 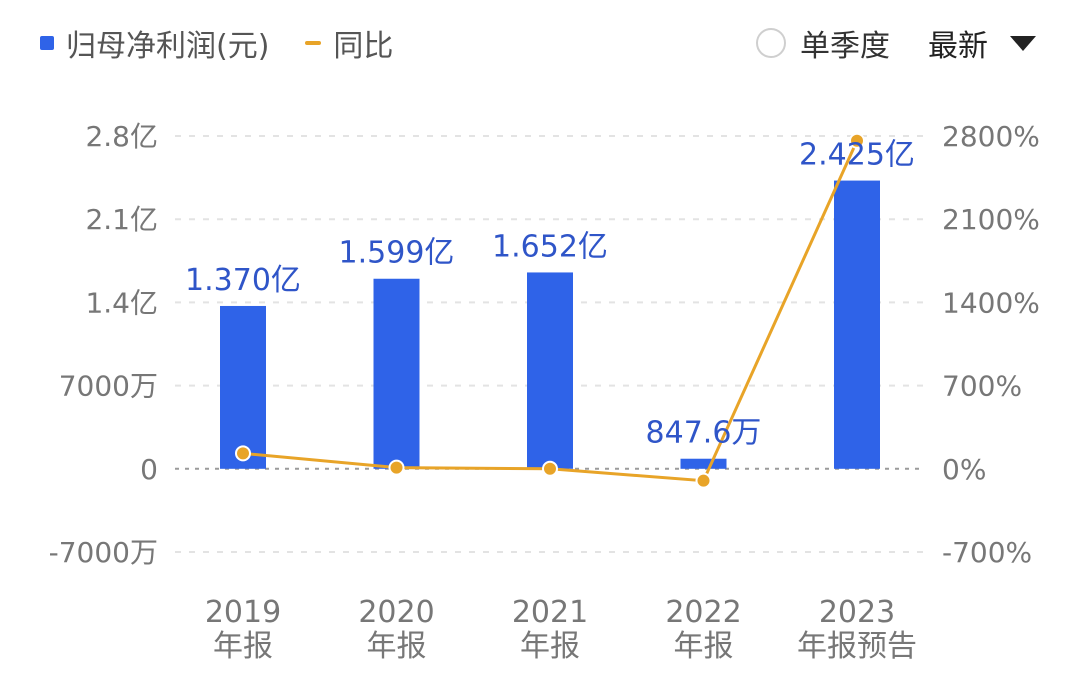 I want to click on bar-data-label: 1.370亿, so click(x=243, y=280).